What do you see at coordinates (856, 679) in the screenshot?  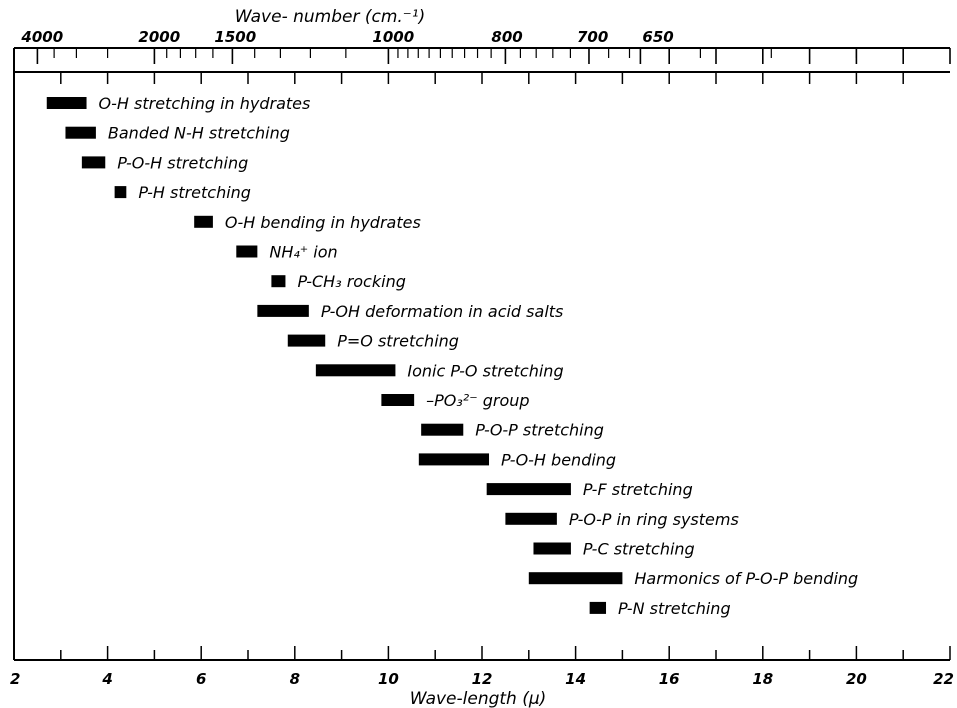 I see `x-tick-label: 20` at bounding box center [856, 679].